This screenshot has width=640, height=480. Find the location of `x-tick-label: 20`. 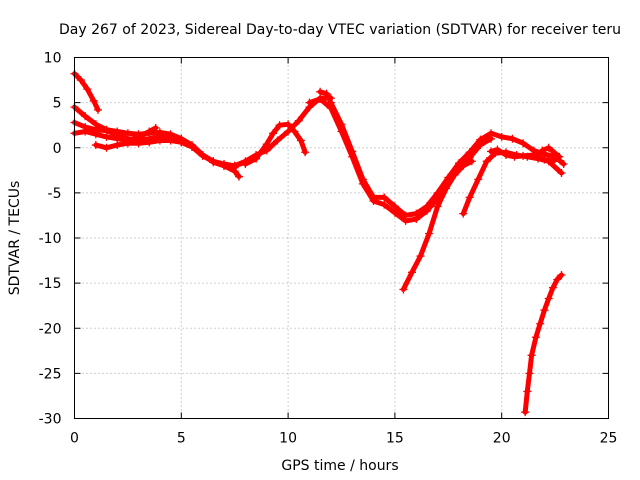

x-tick-label: 20 is located at coordinates (502, 439).